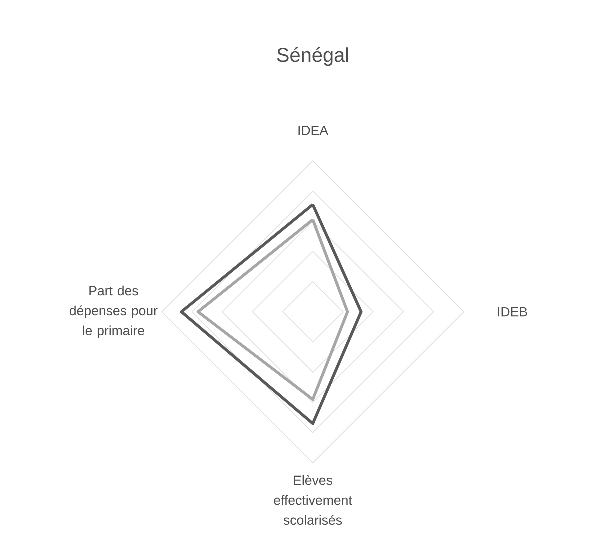 This screenshot has height=544, width=607. I want to click on spoke-label: Elèves effectivement scolarisés, so click(313, 500).